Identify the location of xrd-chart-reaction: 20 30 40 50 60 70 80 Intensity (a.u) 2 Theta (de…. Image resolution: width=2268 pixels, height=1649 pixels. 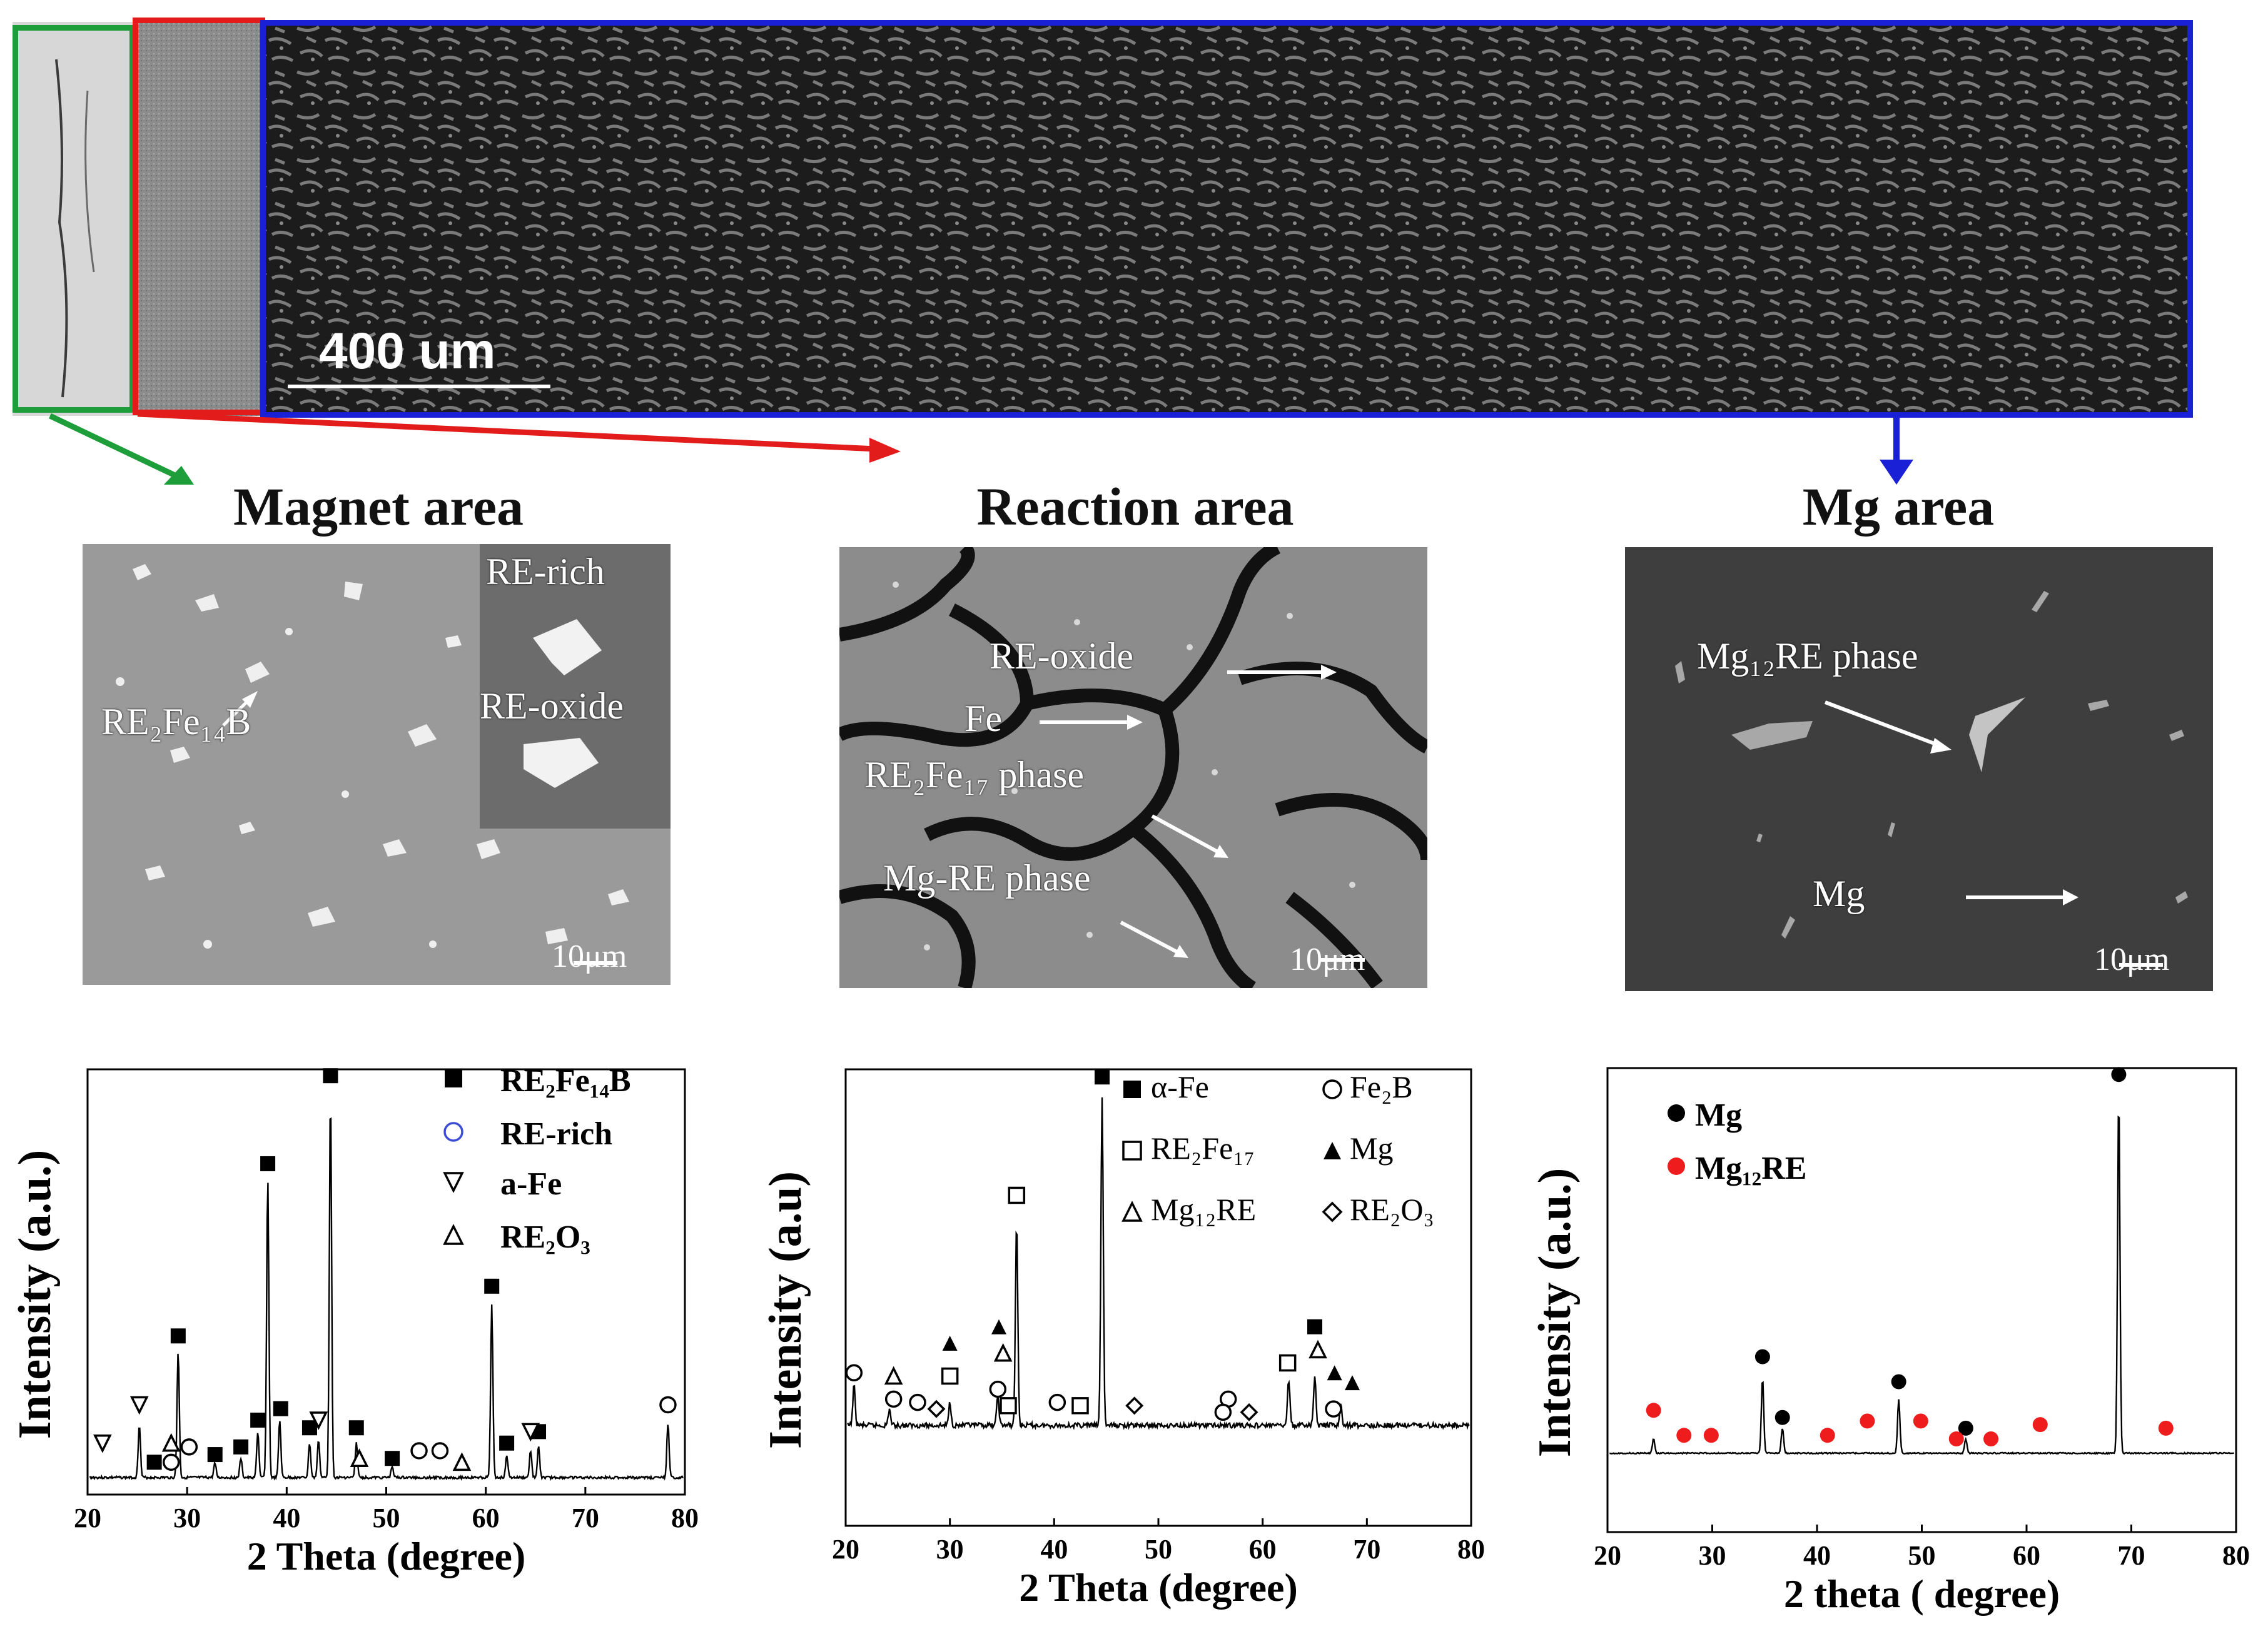
(1122, 1339).